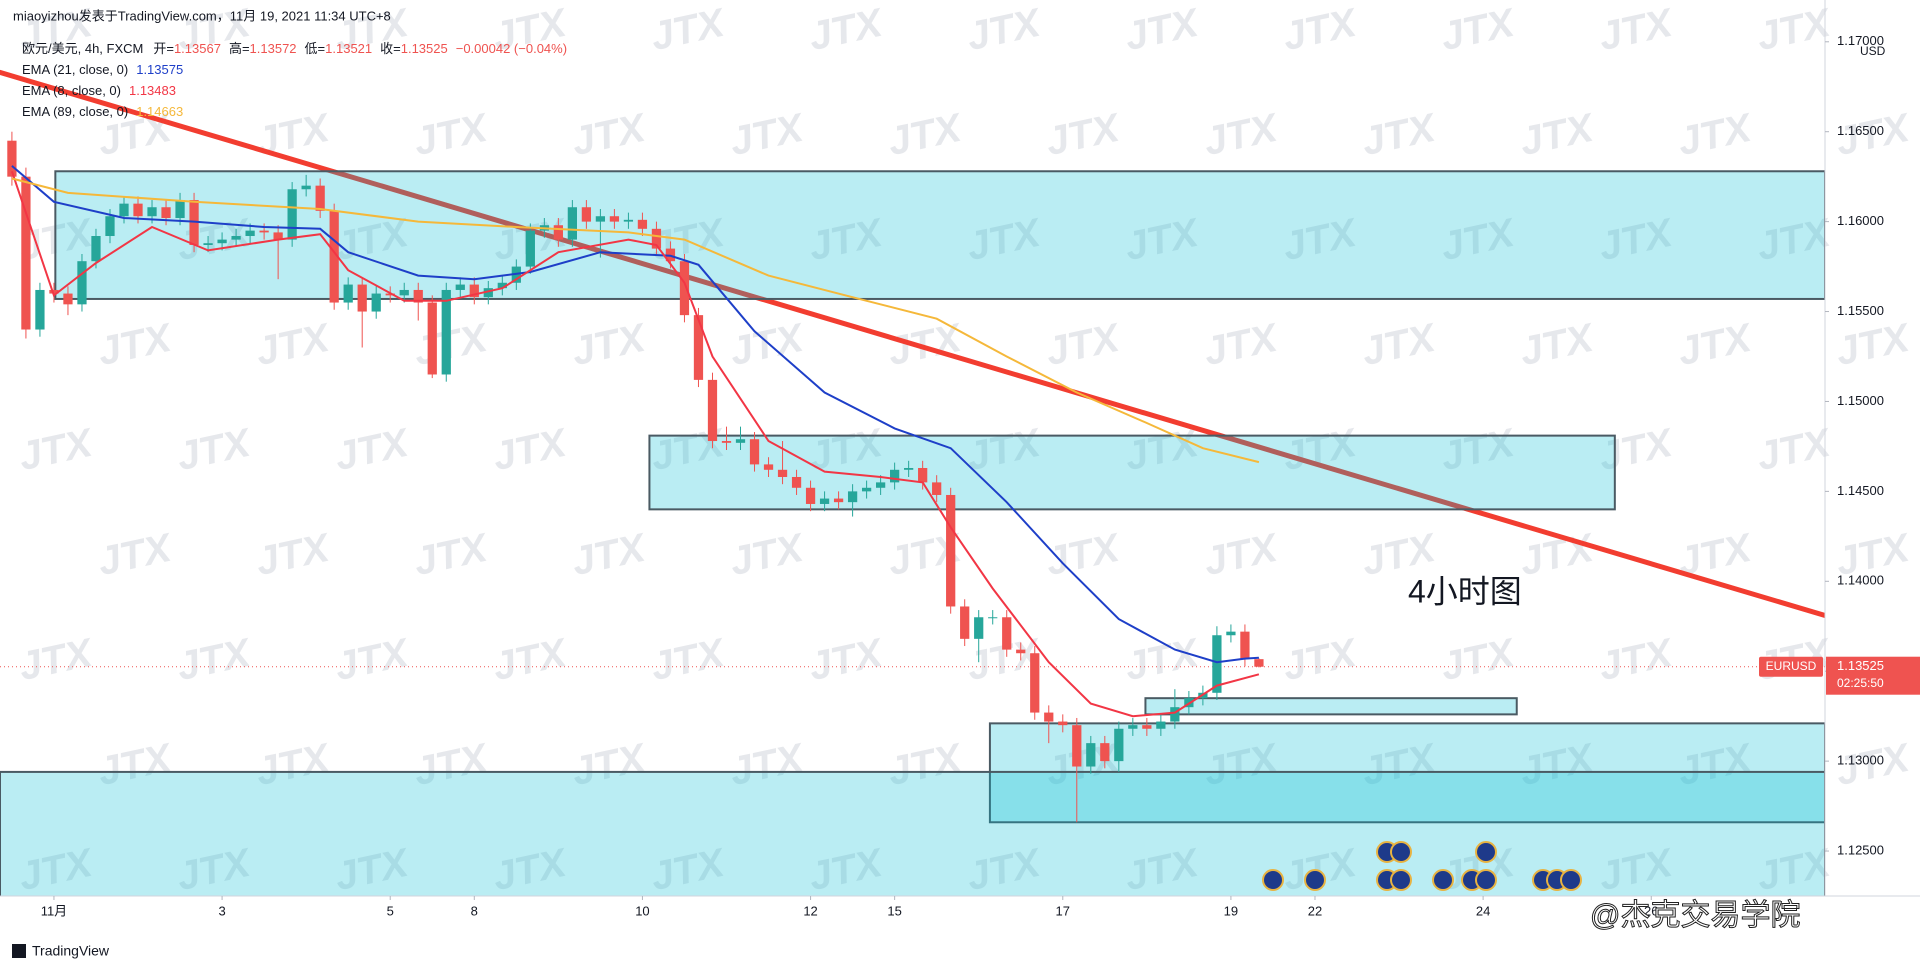  Describe the element at coordinates (348, 48) in the screenshot. I see `low-value: 1.13521` at that location.